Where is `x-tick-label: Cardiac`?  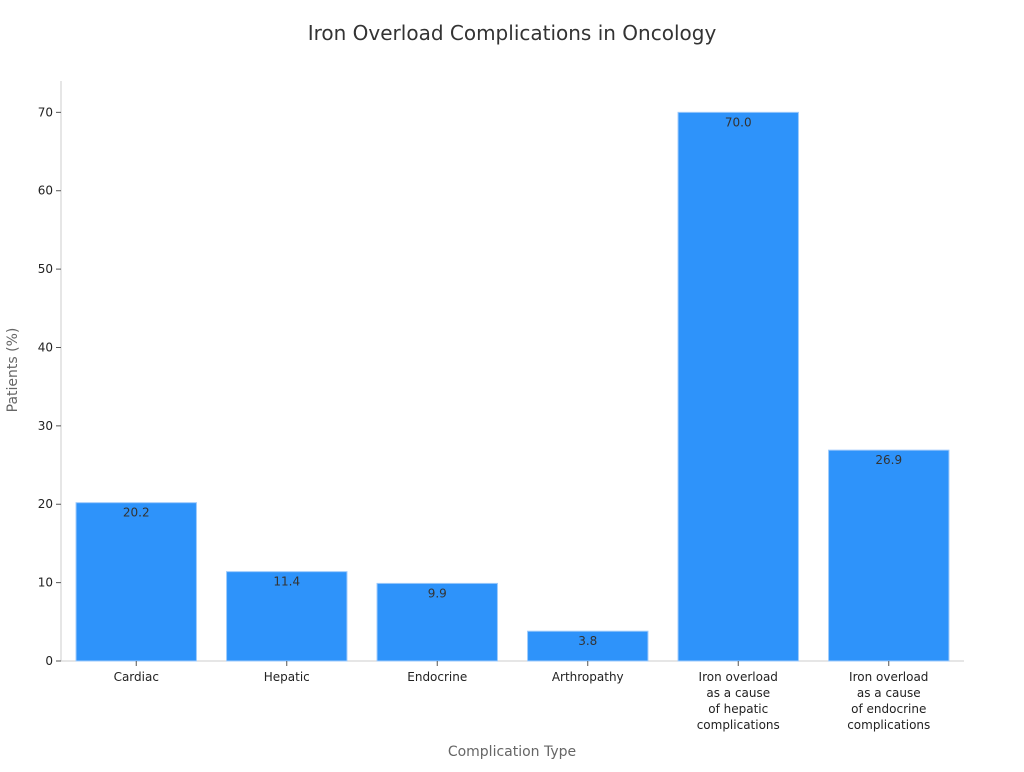
x-tick-label: Cardiac is located at coordinates (136, 677).